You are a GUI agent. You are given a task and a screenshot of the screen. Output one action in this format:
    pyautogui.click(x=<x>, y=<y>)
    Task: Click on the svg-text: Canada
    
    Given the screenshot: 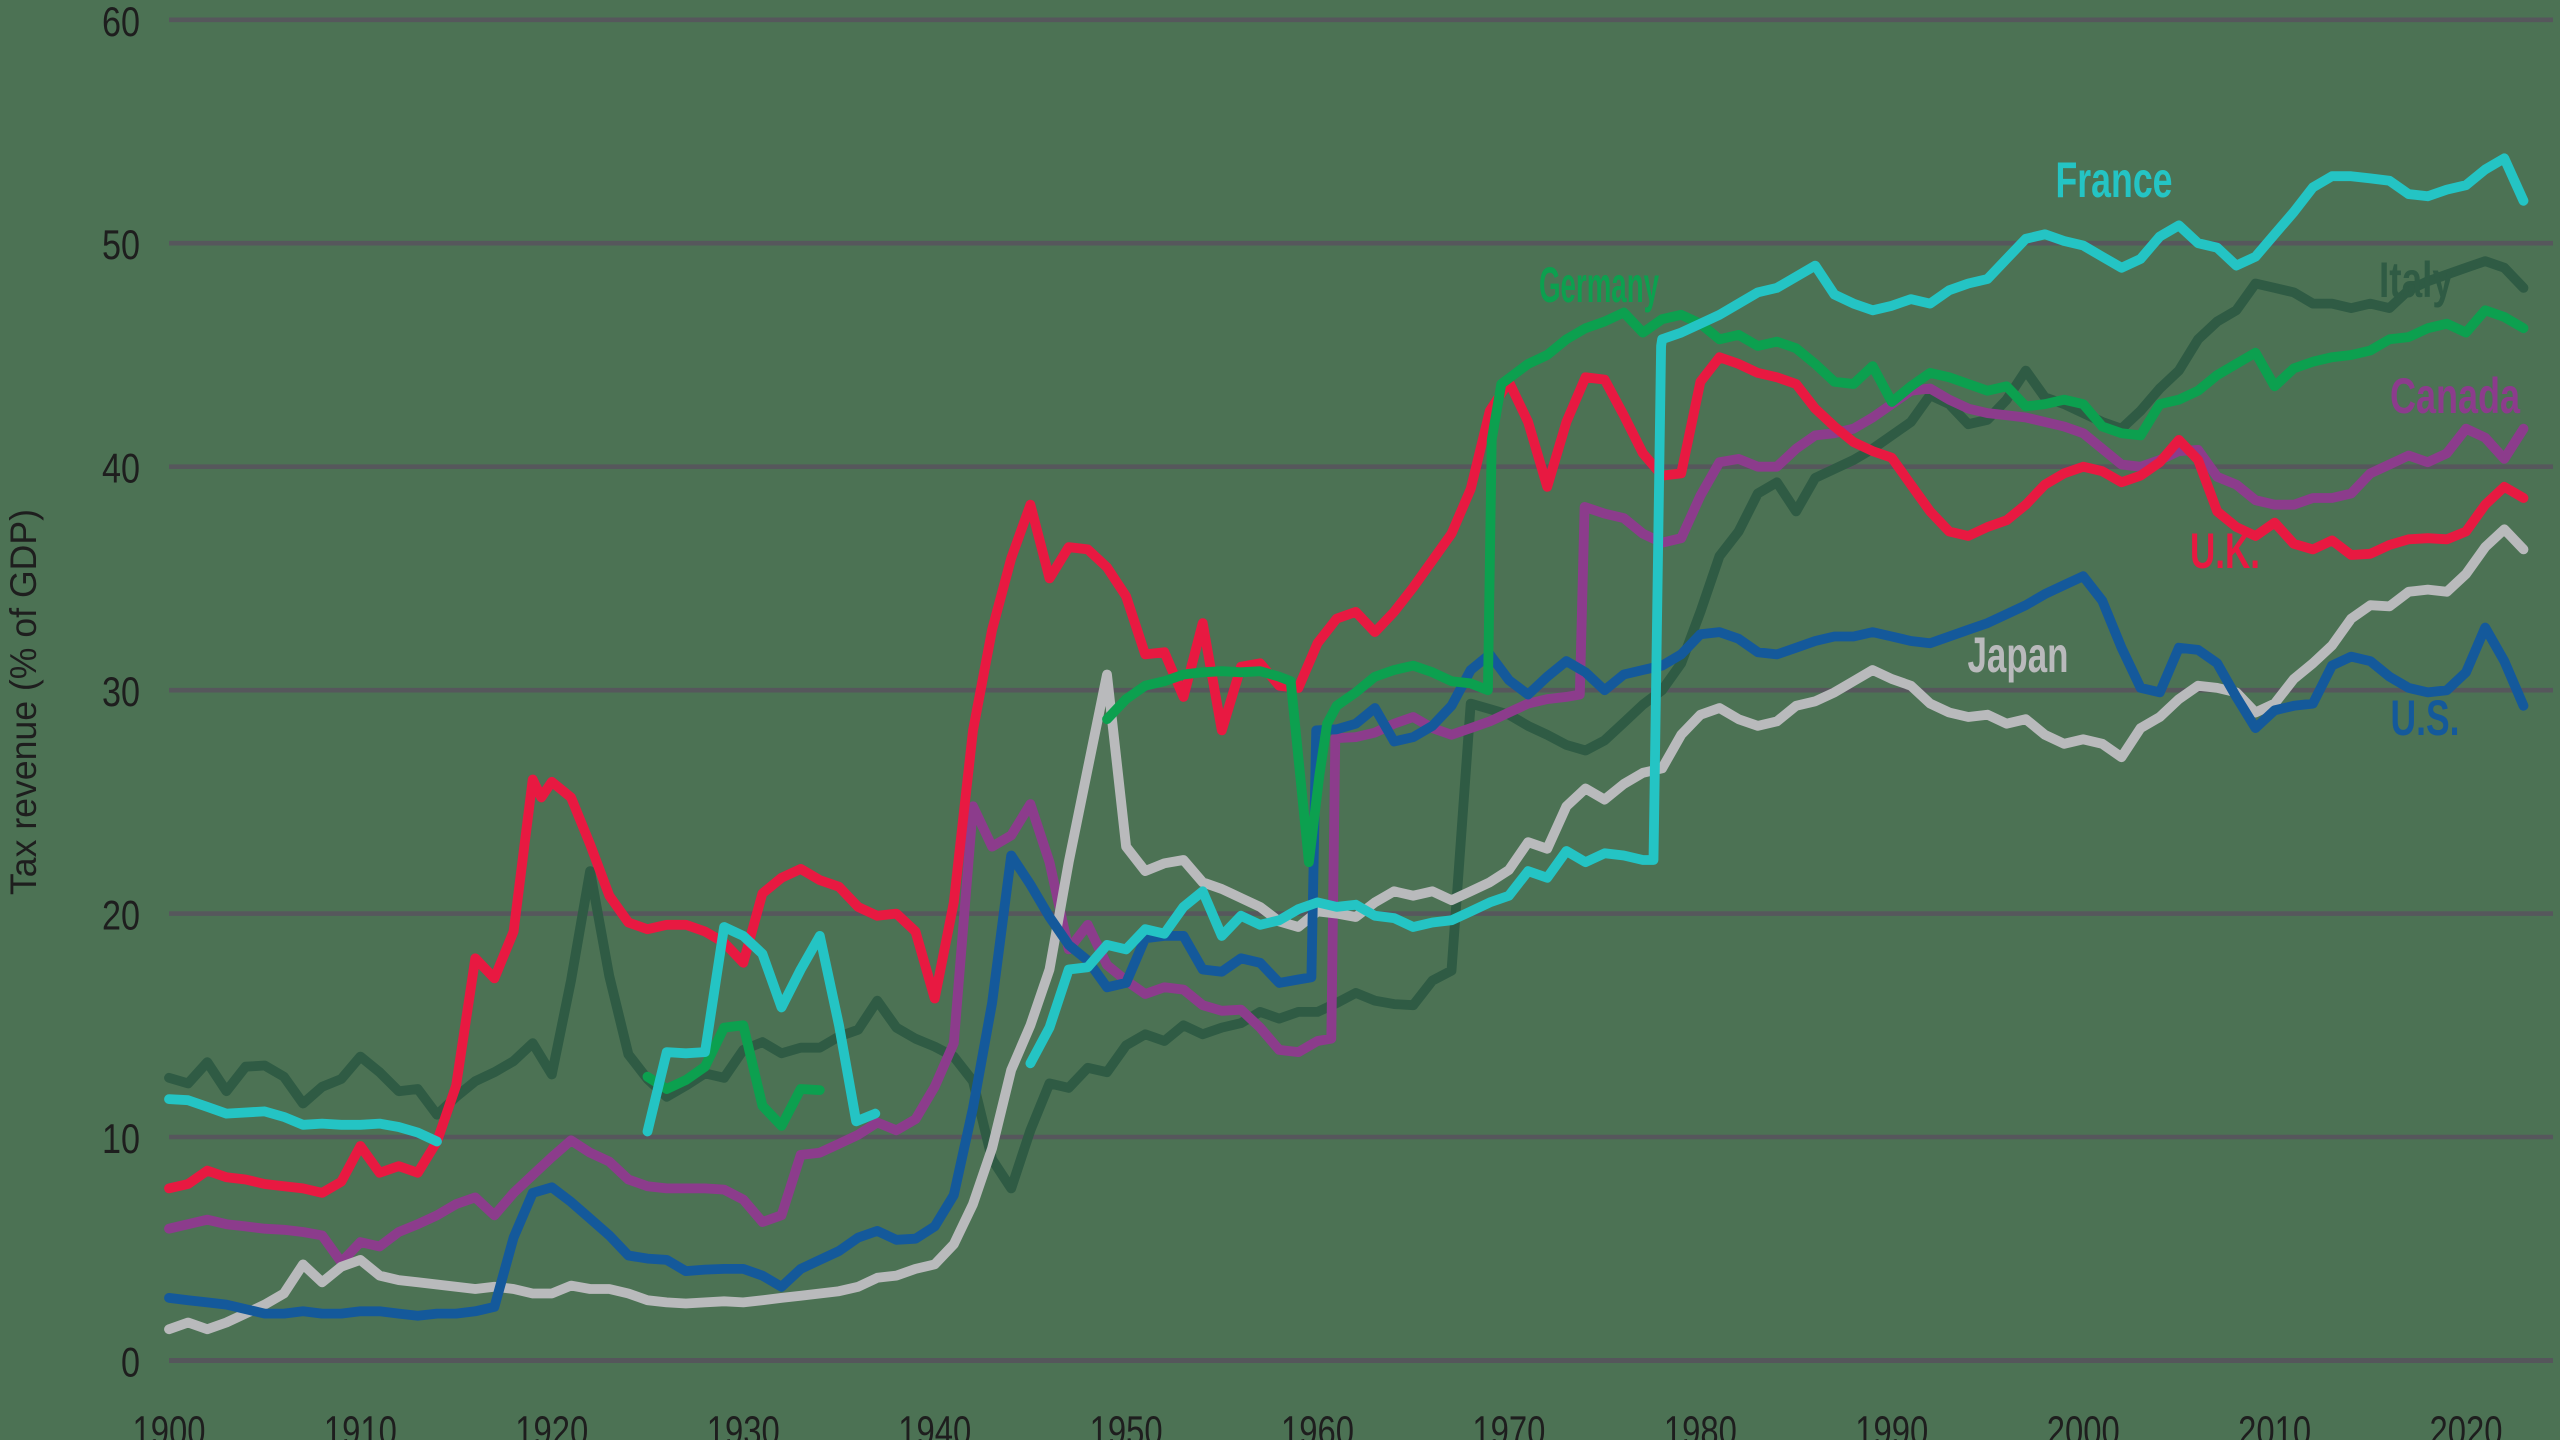 What is the action you would take?
    pyautogui.click(x=2455, y=396)
    